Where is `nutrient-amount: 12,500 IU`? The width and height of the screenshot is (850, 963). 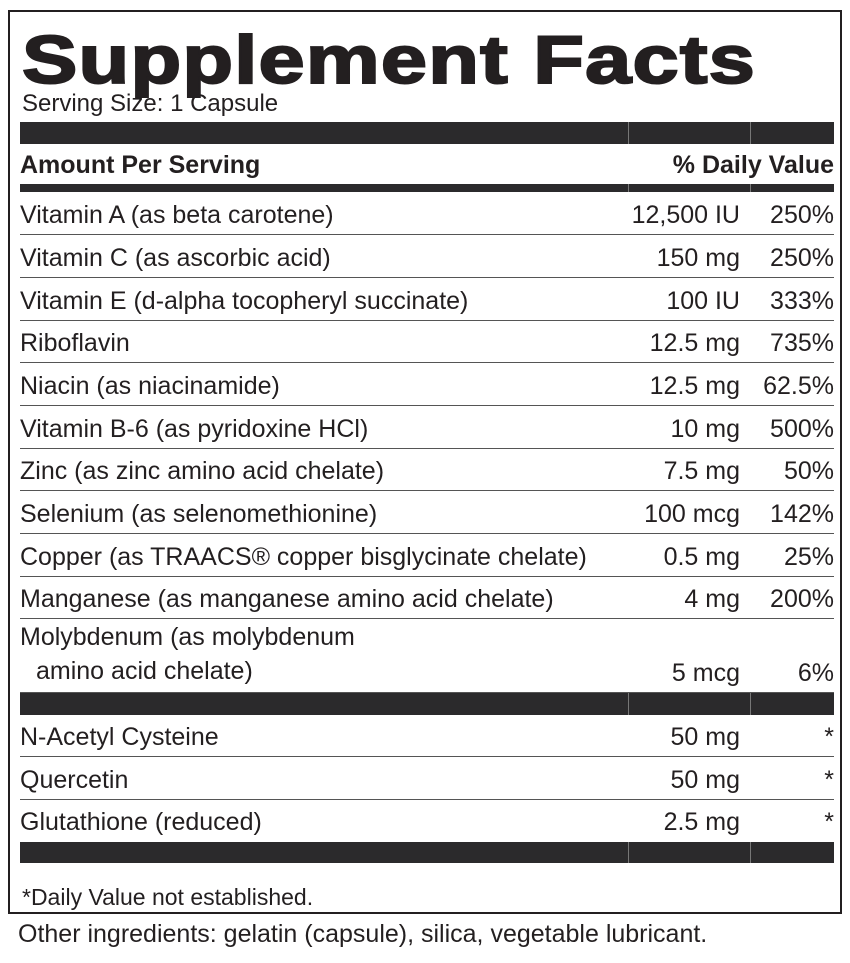
nutrient-amount: 12,500 IU is located at coordinates (685, 215).